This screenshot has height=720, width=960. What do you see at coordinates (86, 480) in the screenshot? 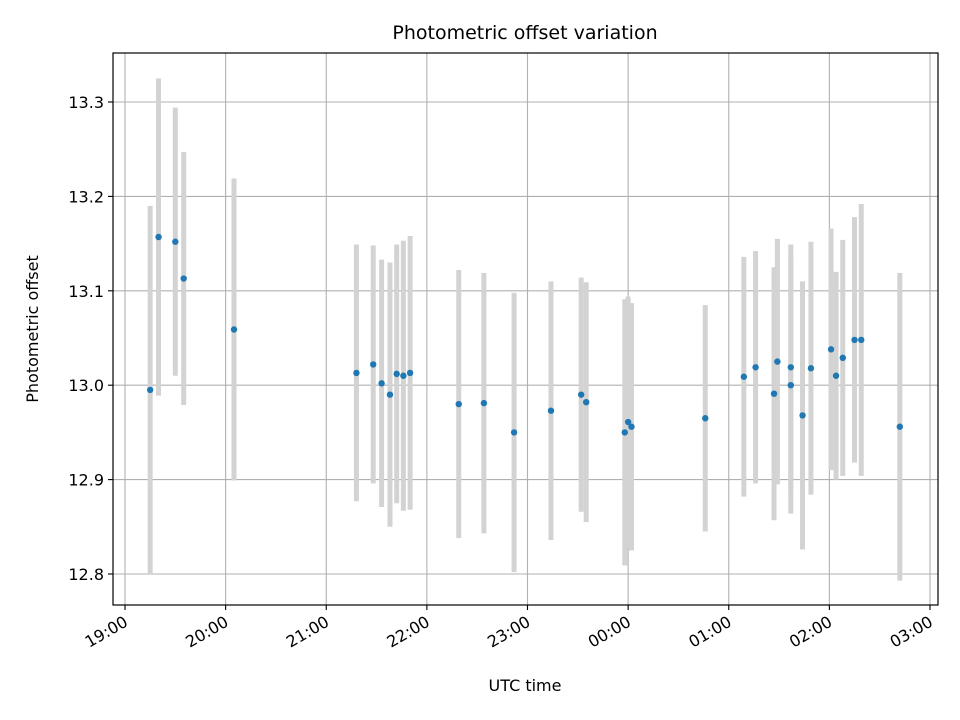
I see `y-tick-label: 12.9` at bounding box center [86, 480].